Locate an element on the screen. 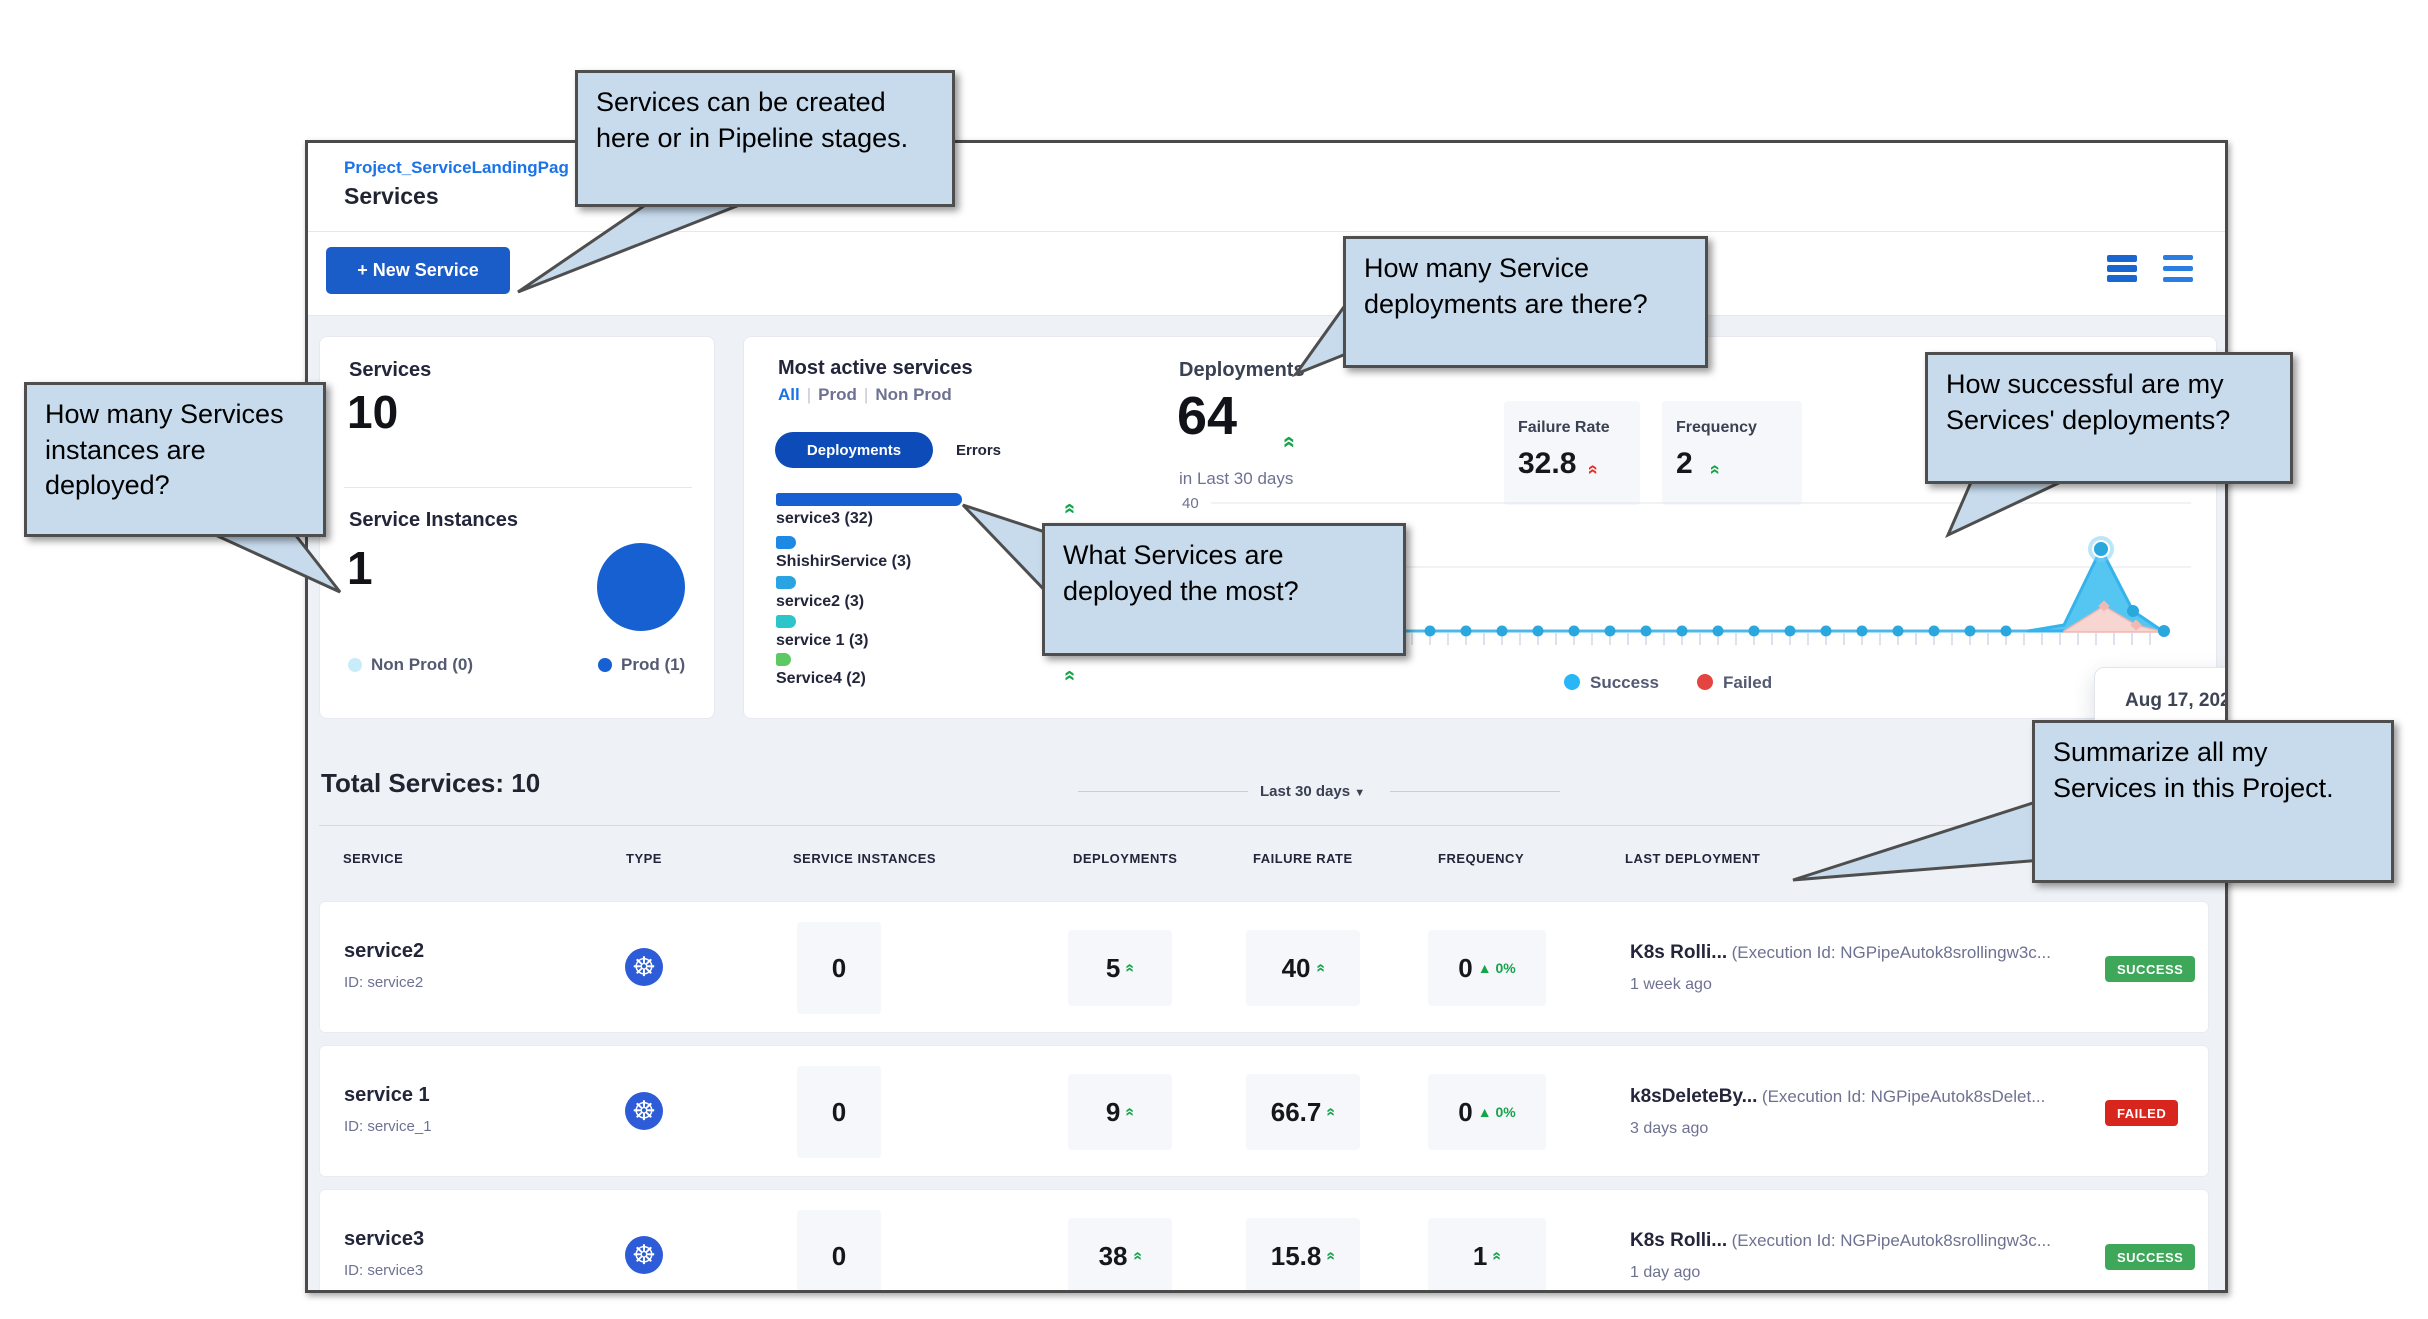  bar-label: service2 (3) is located at coordinates (820, 601).